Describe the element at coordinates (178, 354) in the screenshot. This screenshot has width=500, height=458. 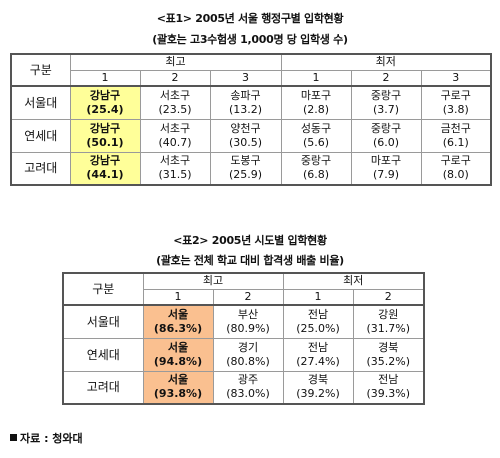
I see `table2-cell-highlight: 서울 (94.8%)` at that location.